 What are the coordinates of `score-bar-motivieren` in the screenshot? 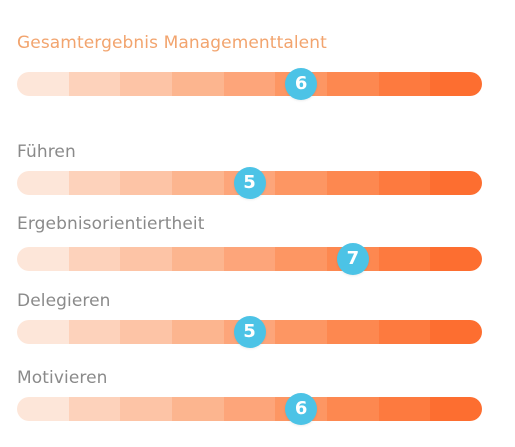 It's located at (249, 409).